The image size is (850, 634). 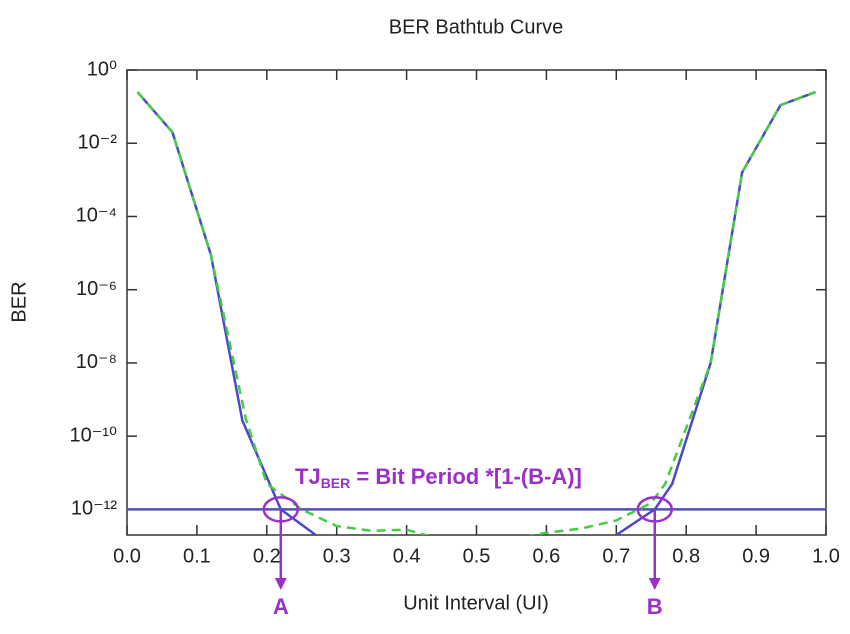 I want to click on chart-title: BER Bathtub Curve, so click(x=476, y=27).